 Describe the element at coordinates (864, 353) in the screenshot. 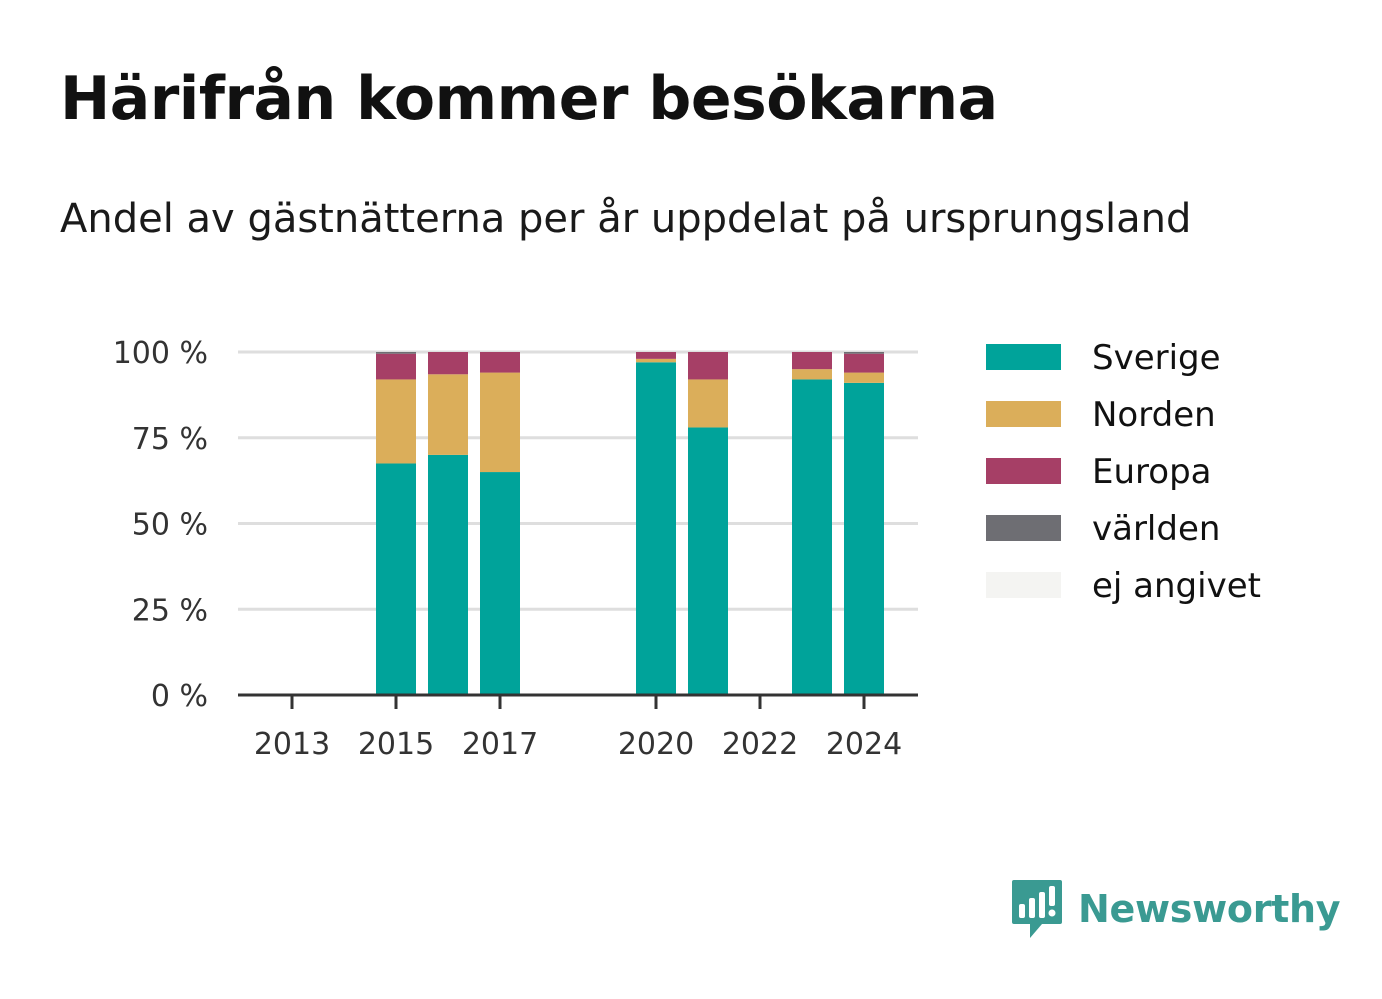

I see `bar-segment-världen-2024` at that location.